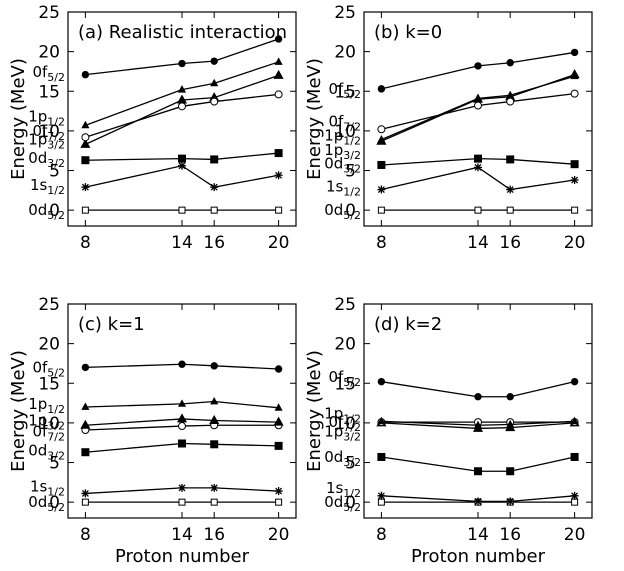 The image size is (624, 571). What do you see at coordinates (214, 243) in the screenshot?
I see `x-tick-label: 16` at bounding box center [214, 243].